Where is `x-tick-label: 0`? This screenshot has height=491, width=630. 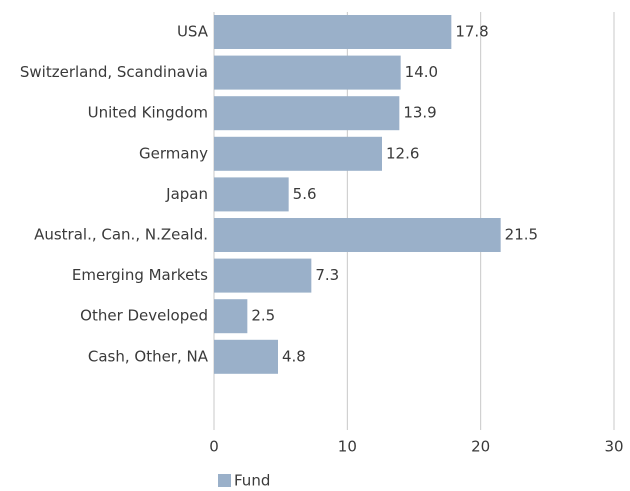
x-tick-label: 0 is located at coordinates (214, 447).